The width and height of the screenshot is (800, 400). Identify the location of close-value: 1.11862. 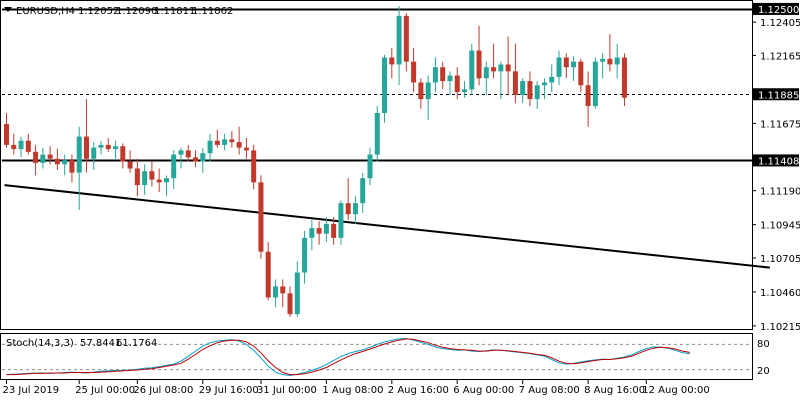
(212, 11).